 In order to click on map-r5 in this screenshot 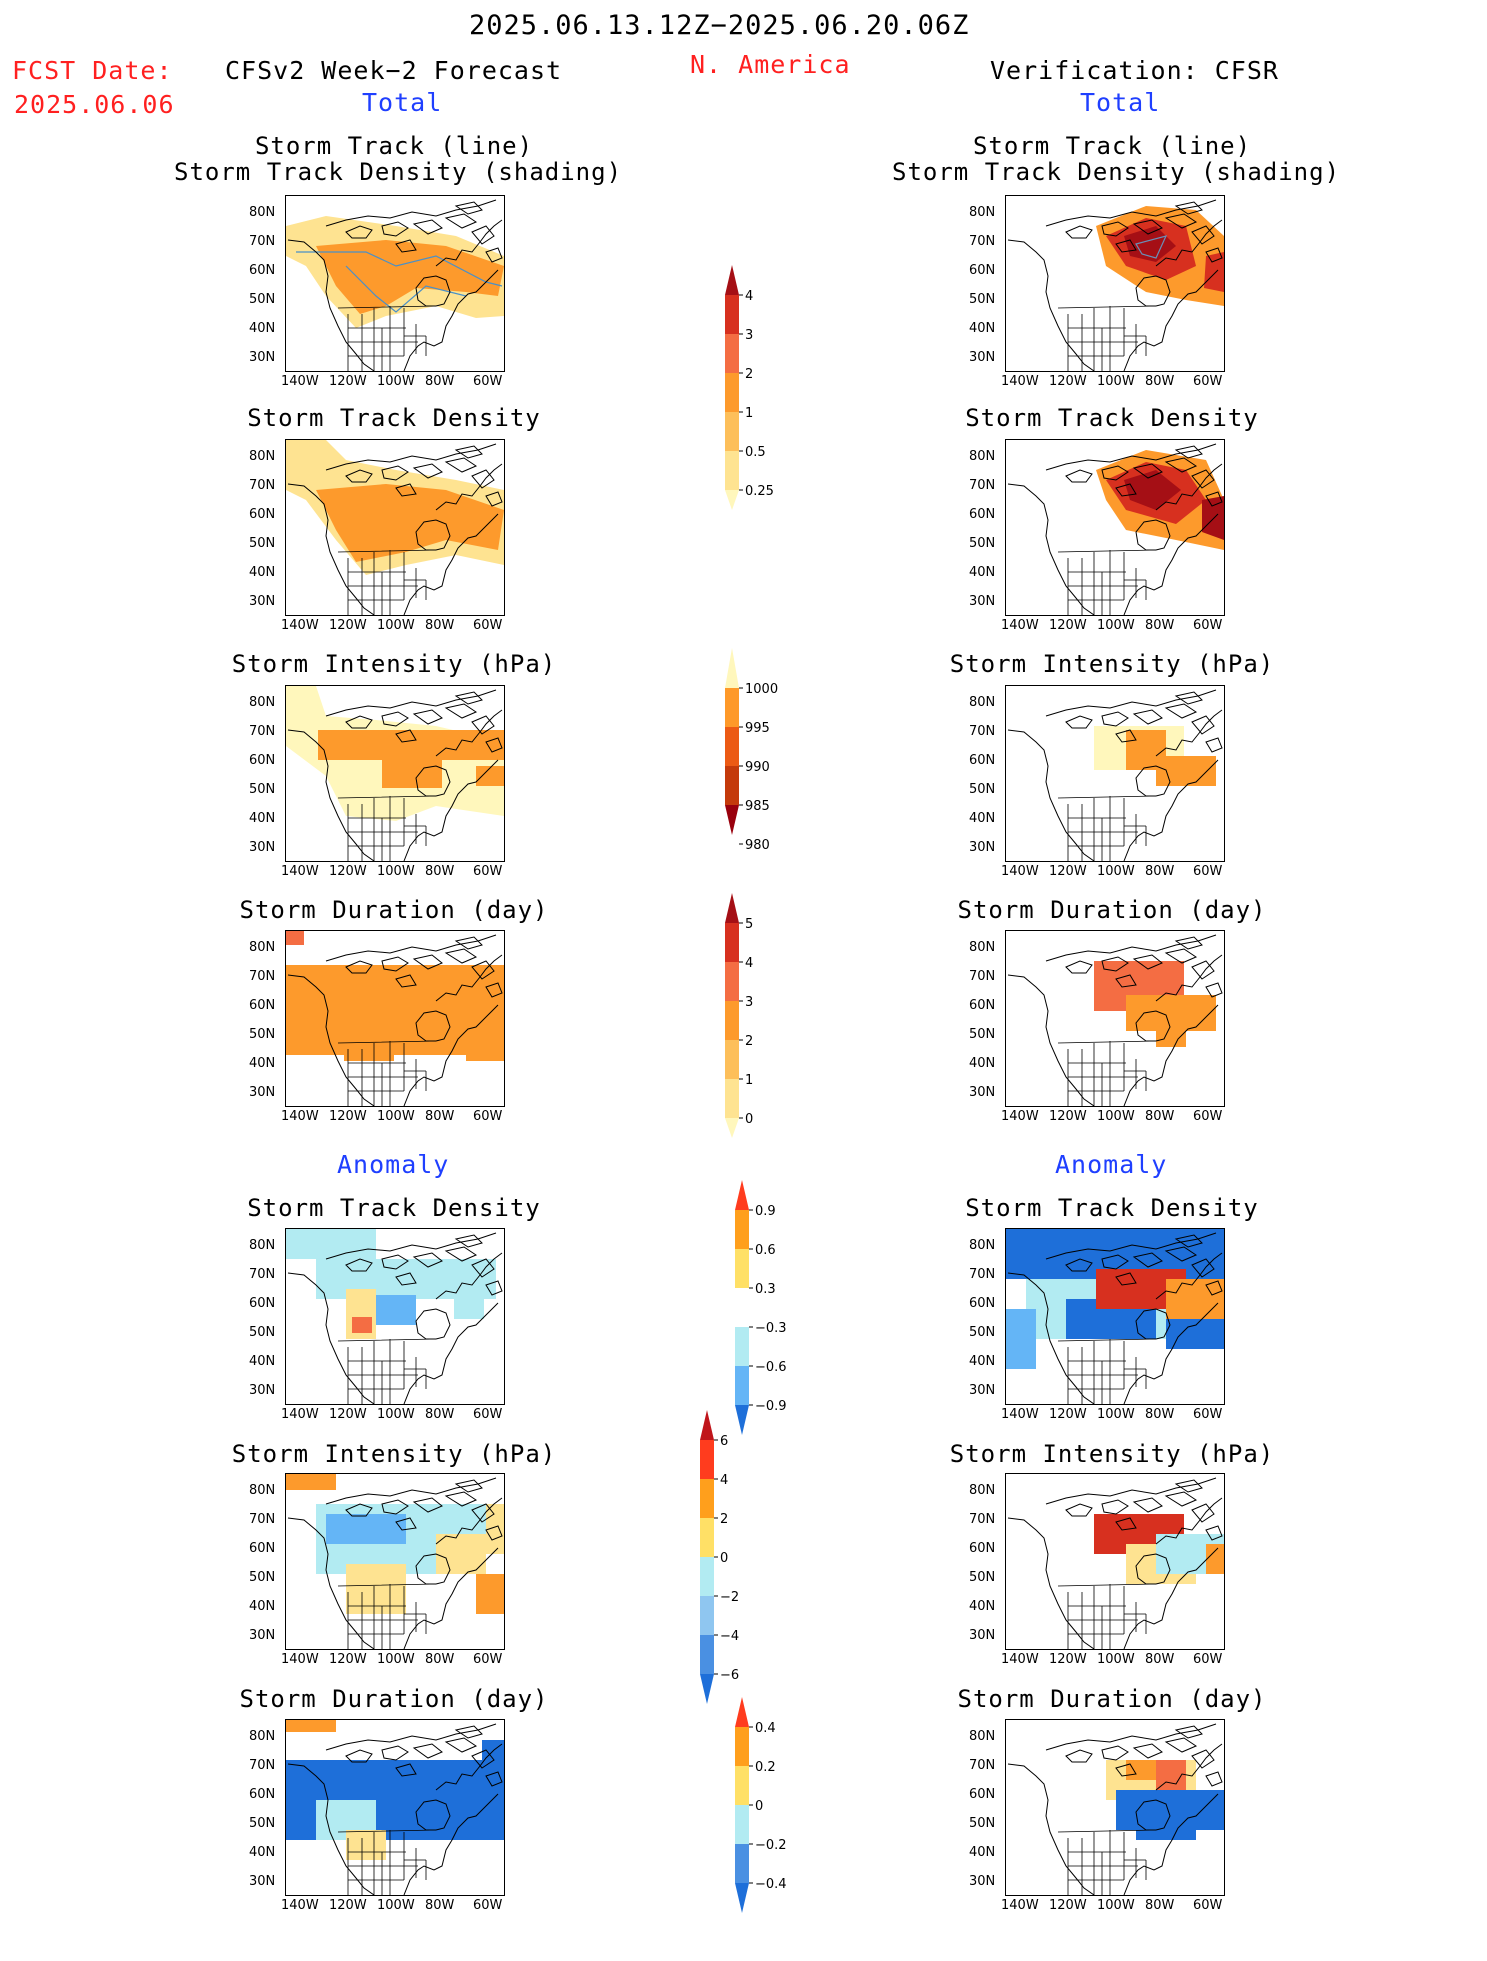, I will do `click(1115, 1316)`.